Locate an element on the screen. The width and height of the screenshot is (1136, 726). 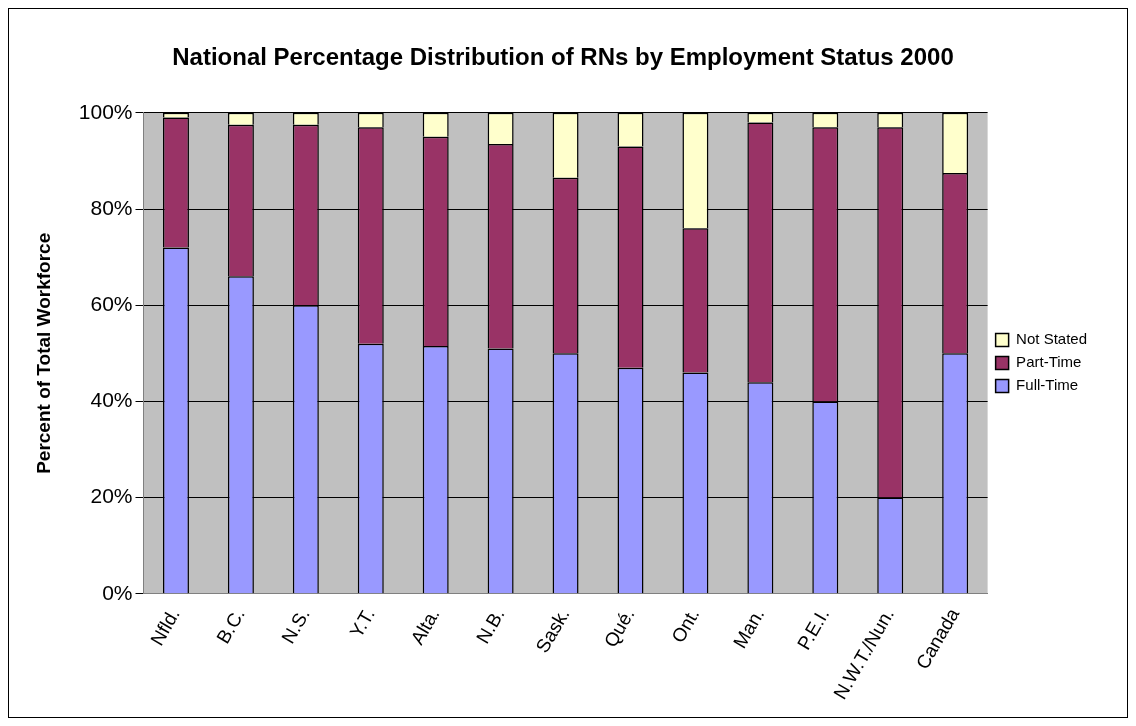
y-tick-label: 60% is located at coordinates (111, 304).